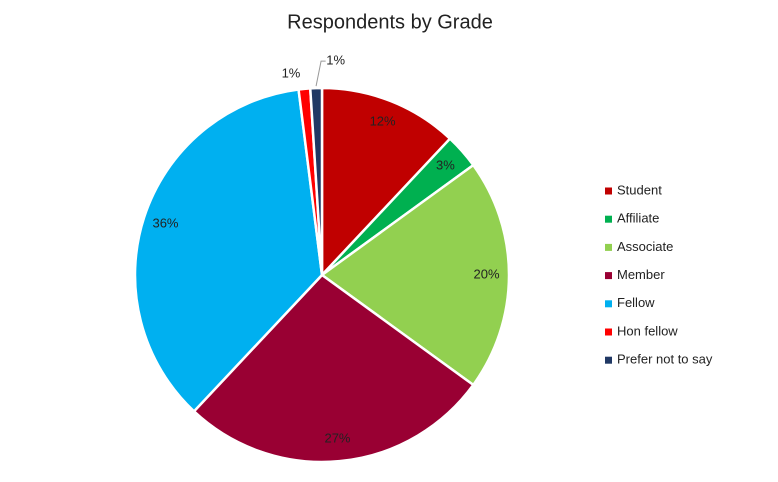 The image size is (778, 482). What do you see at coordinates (647, 330) in the screenshot?
I see `legend-label: Hon fellow` at bounding box center [647, 330].